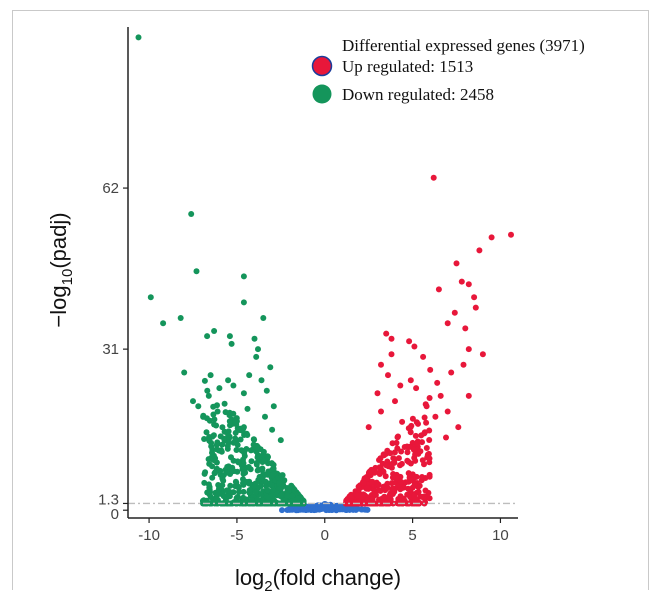 This screenshot has width=657, height=594. What do you see at coordinates (110, 188) in the screenshot?
I see `y-tick-label: 62` at bounding box center [110, 188].